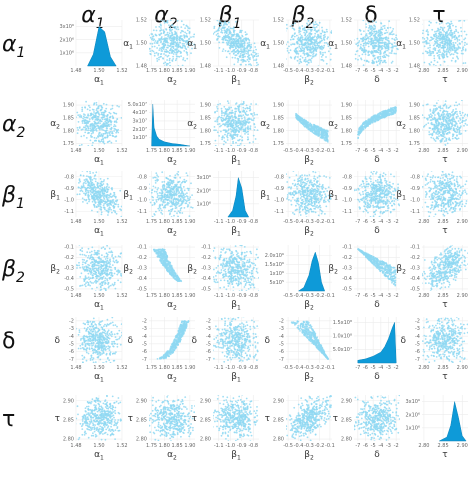 The width and height of the screenshot is (474, 477). What do you see at coordinates (102, 46) in the screenshot?
I see `density-a1` at bounding box center [102, 46].